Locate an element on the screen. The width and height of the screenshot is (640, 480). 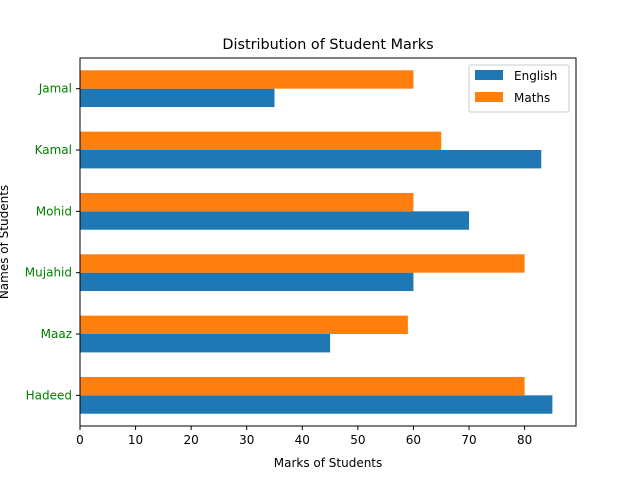
bar-maths-hadeed is located at coordinates (302, 386).